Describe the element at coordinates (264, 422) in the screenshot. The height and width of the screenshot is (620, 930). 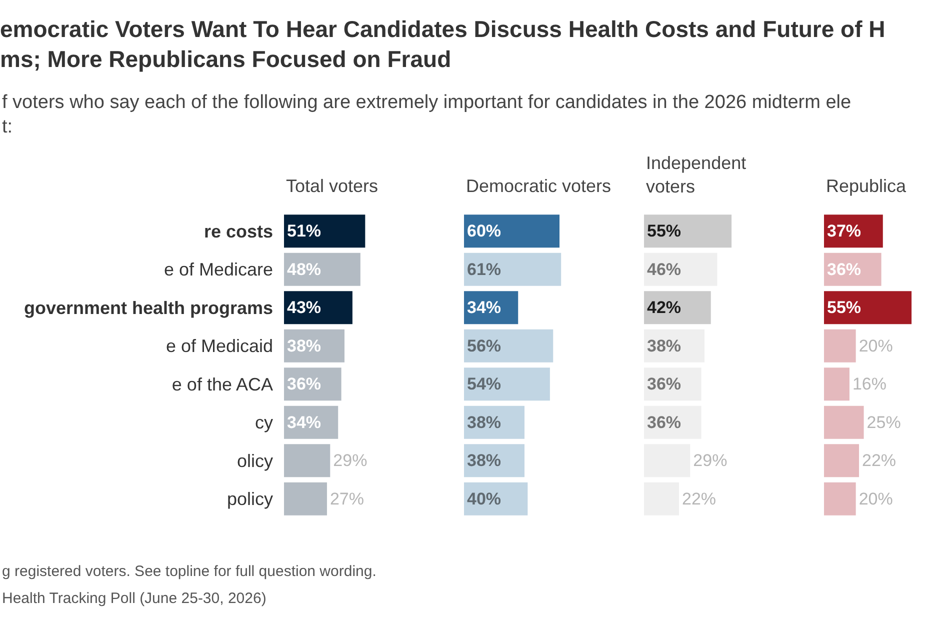
I see `y-tick-label: cy` at that location.